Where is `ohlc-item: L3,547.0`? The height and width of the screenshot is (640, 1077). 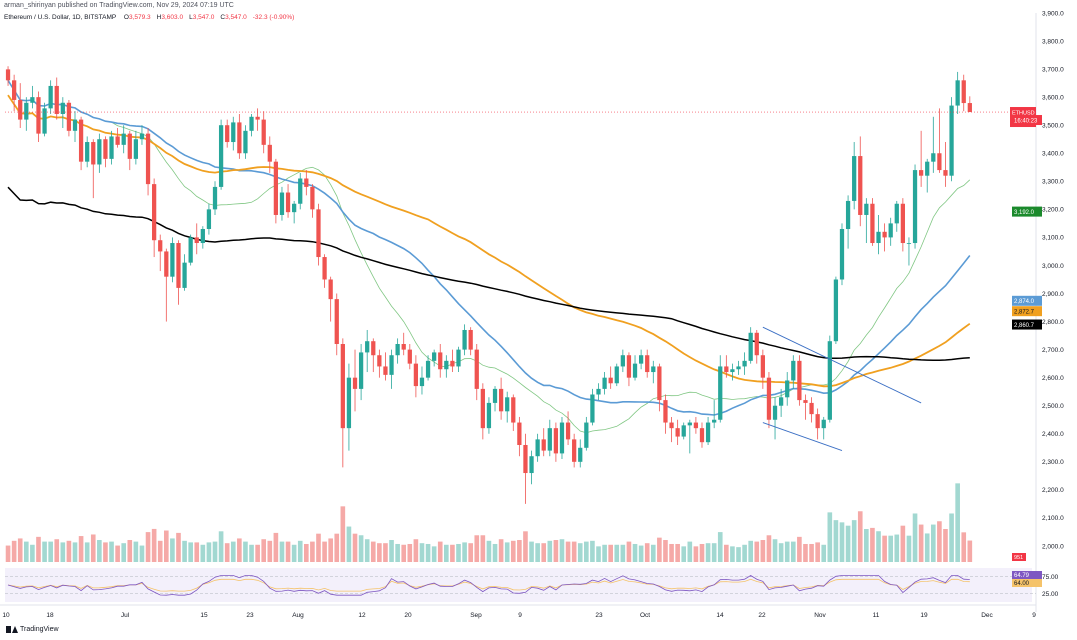
ohlc-item: L3,547.0 is located at coordinates (202, 17).